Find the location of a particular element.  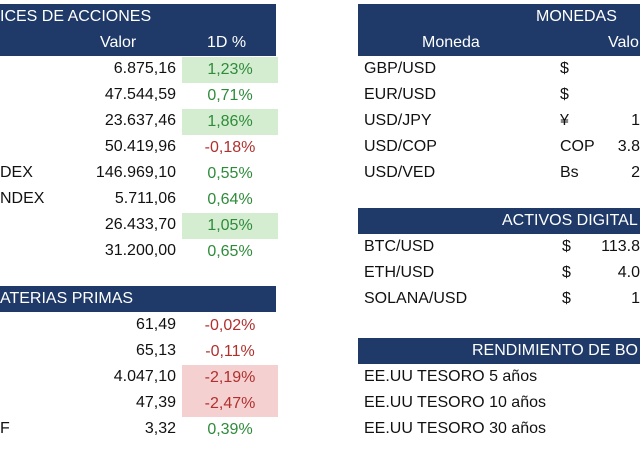

commodity-row-value: 3,32 is located at coordinates (160, 428).